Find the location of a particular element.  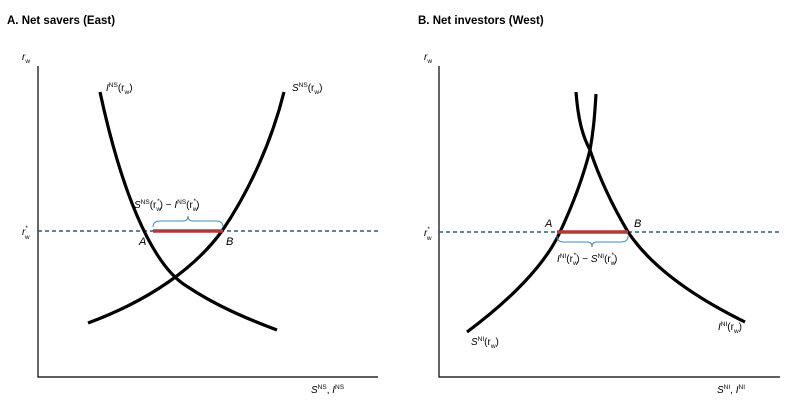

panel-b-point-b: B is located at coordinates (637, 224).